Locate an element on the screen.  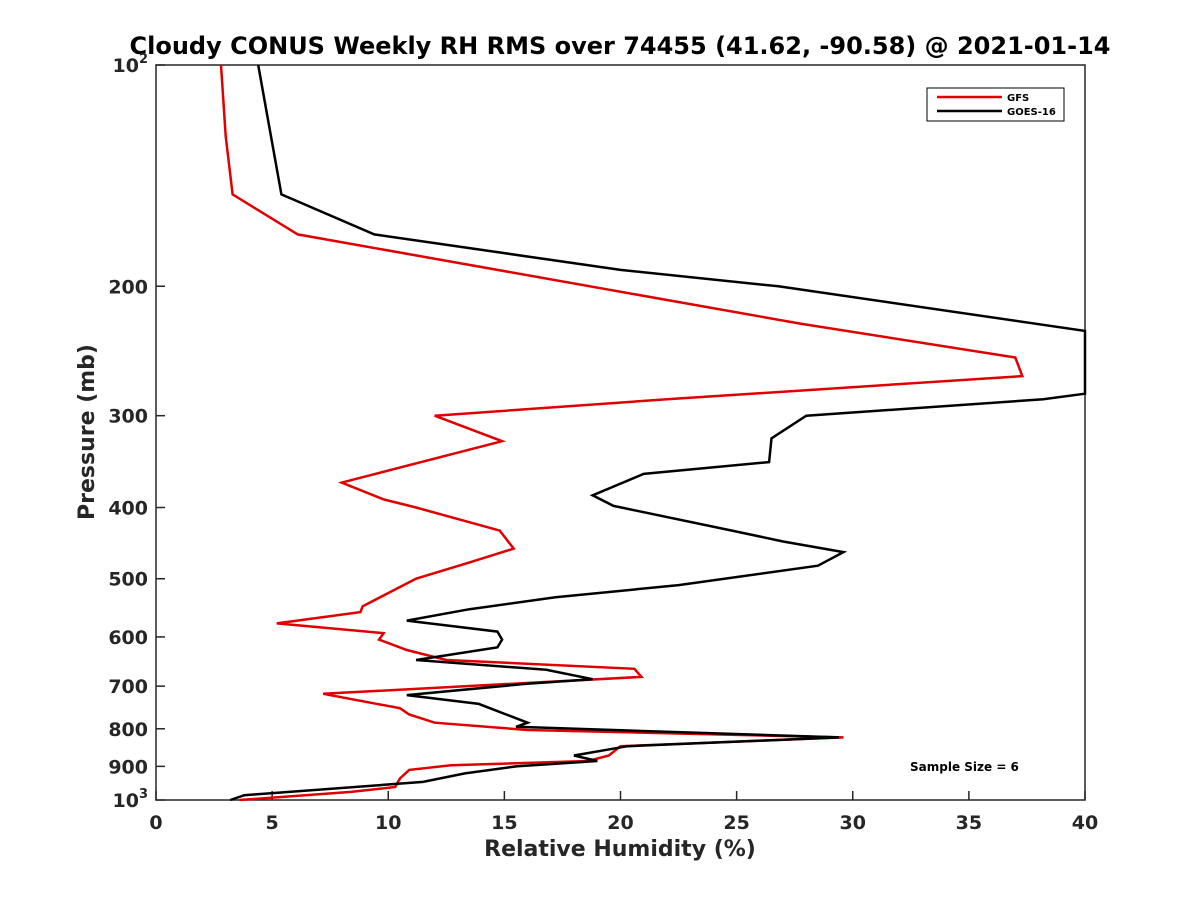
legend-label-gfs: GFS is located at coordinates (1018, 98).